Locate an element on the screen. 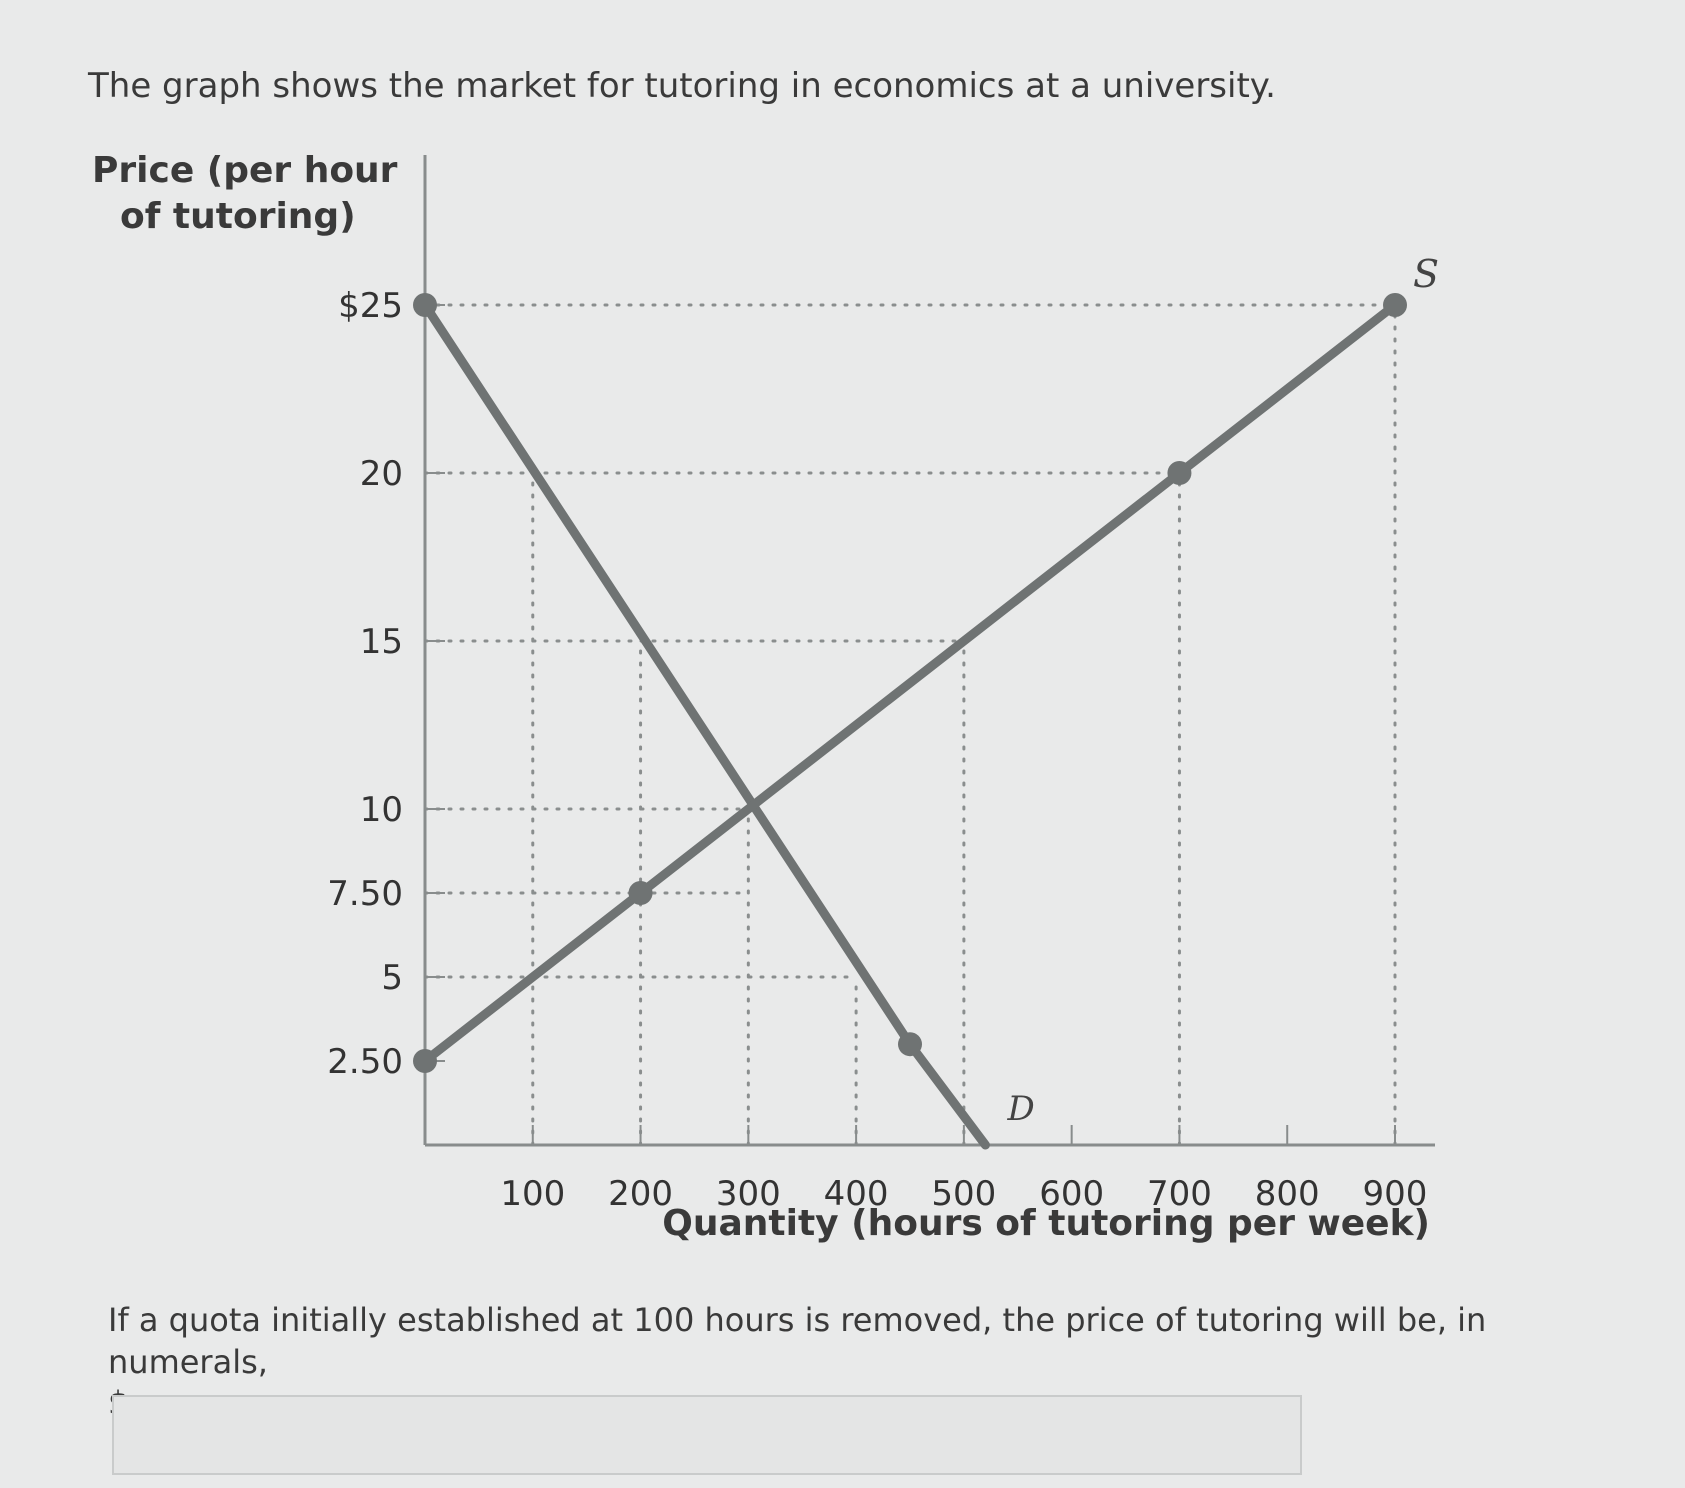  y-tick-label-5: 5 is located at coordinates (392, 978).